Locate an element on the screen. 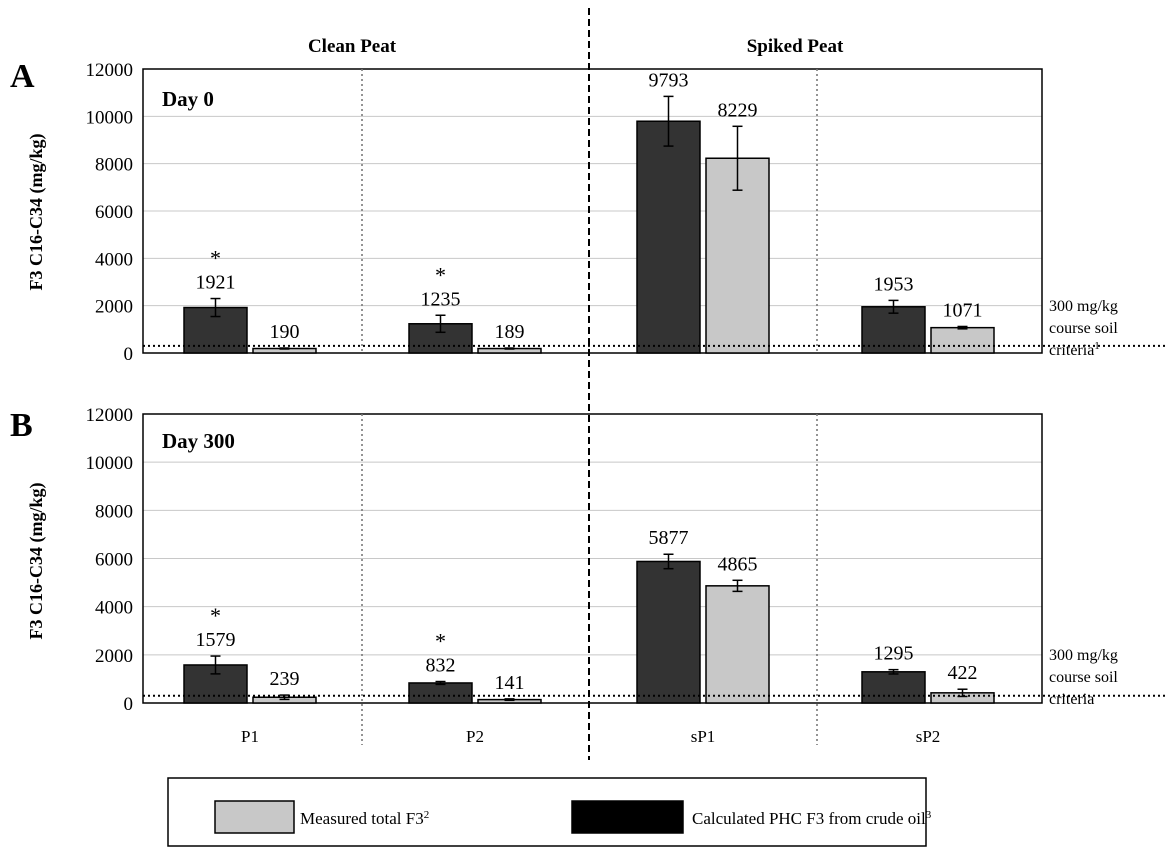 This screenshot has width=1166, height=850. legend-swatch-measured is located at coordinates (254, 817).